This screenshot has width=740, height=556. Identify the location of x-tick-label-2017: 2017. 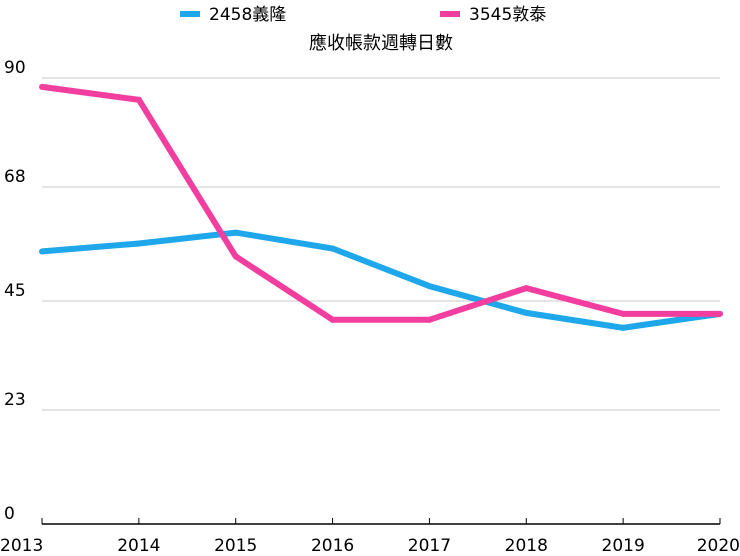
(429, 546).